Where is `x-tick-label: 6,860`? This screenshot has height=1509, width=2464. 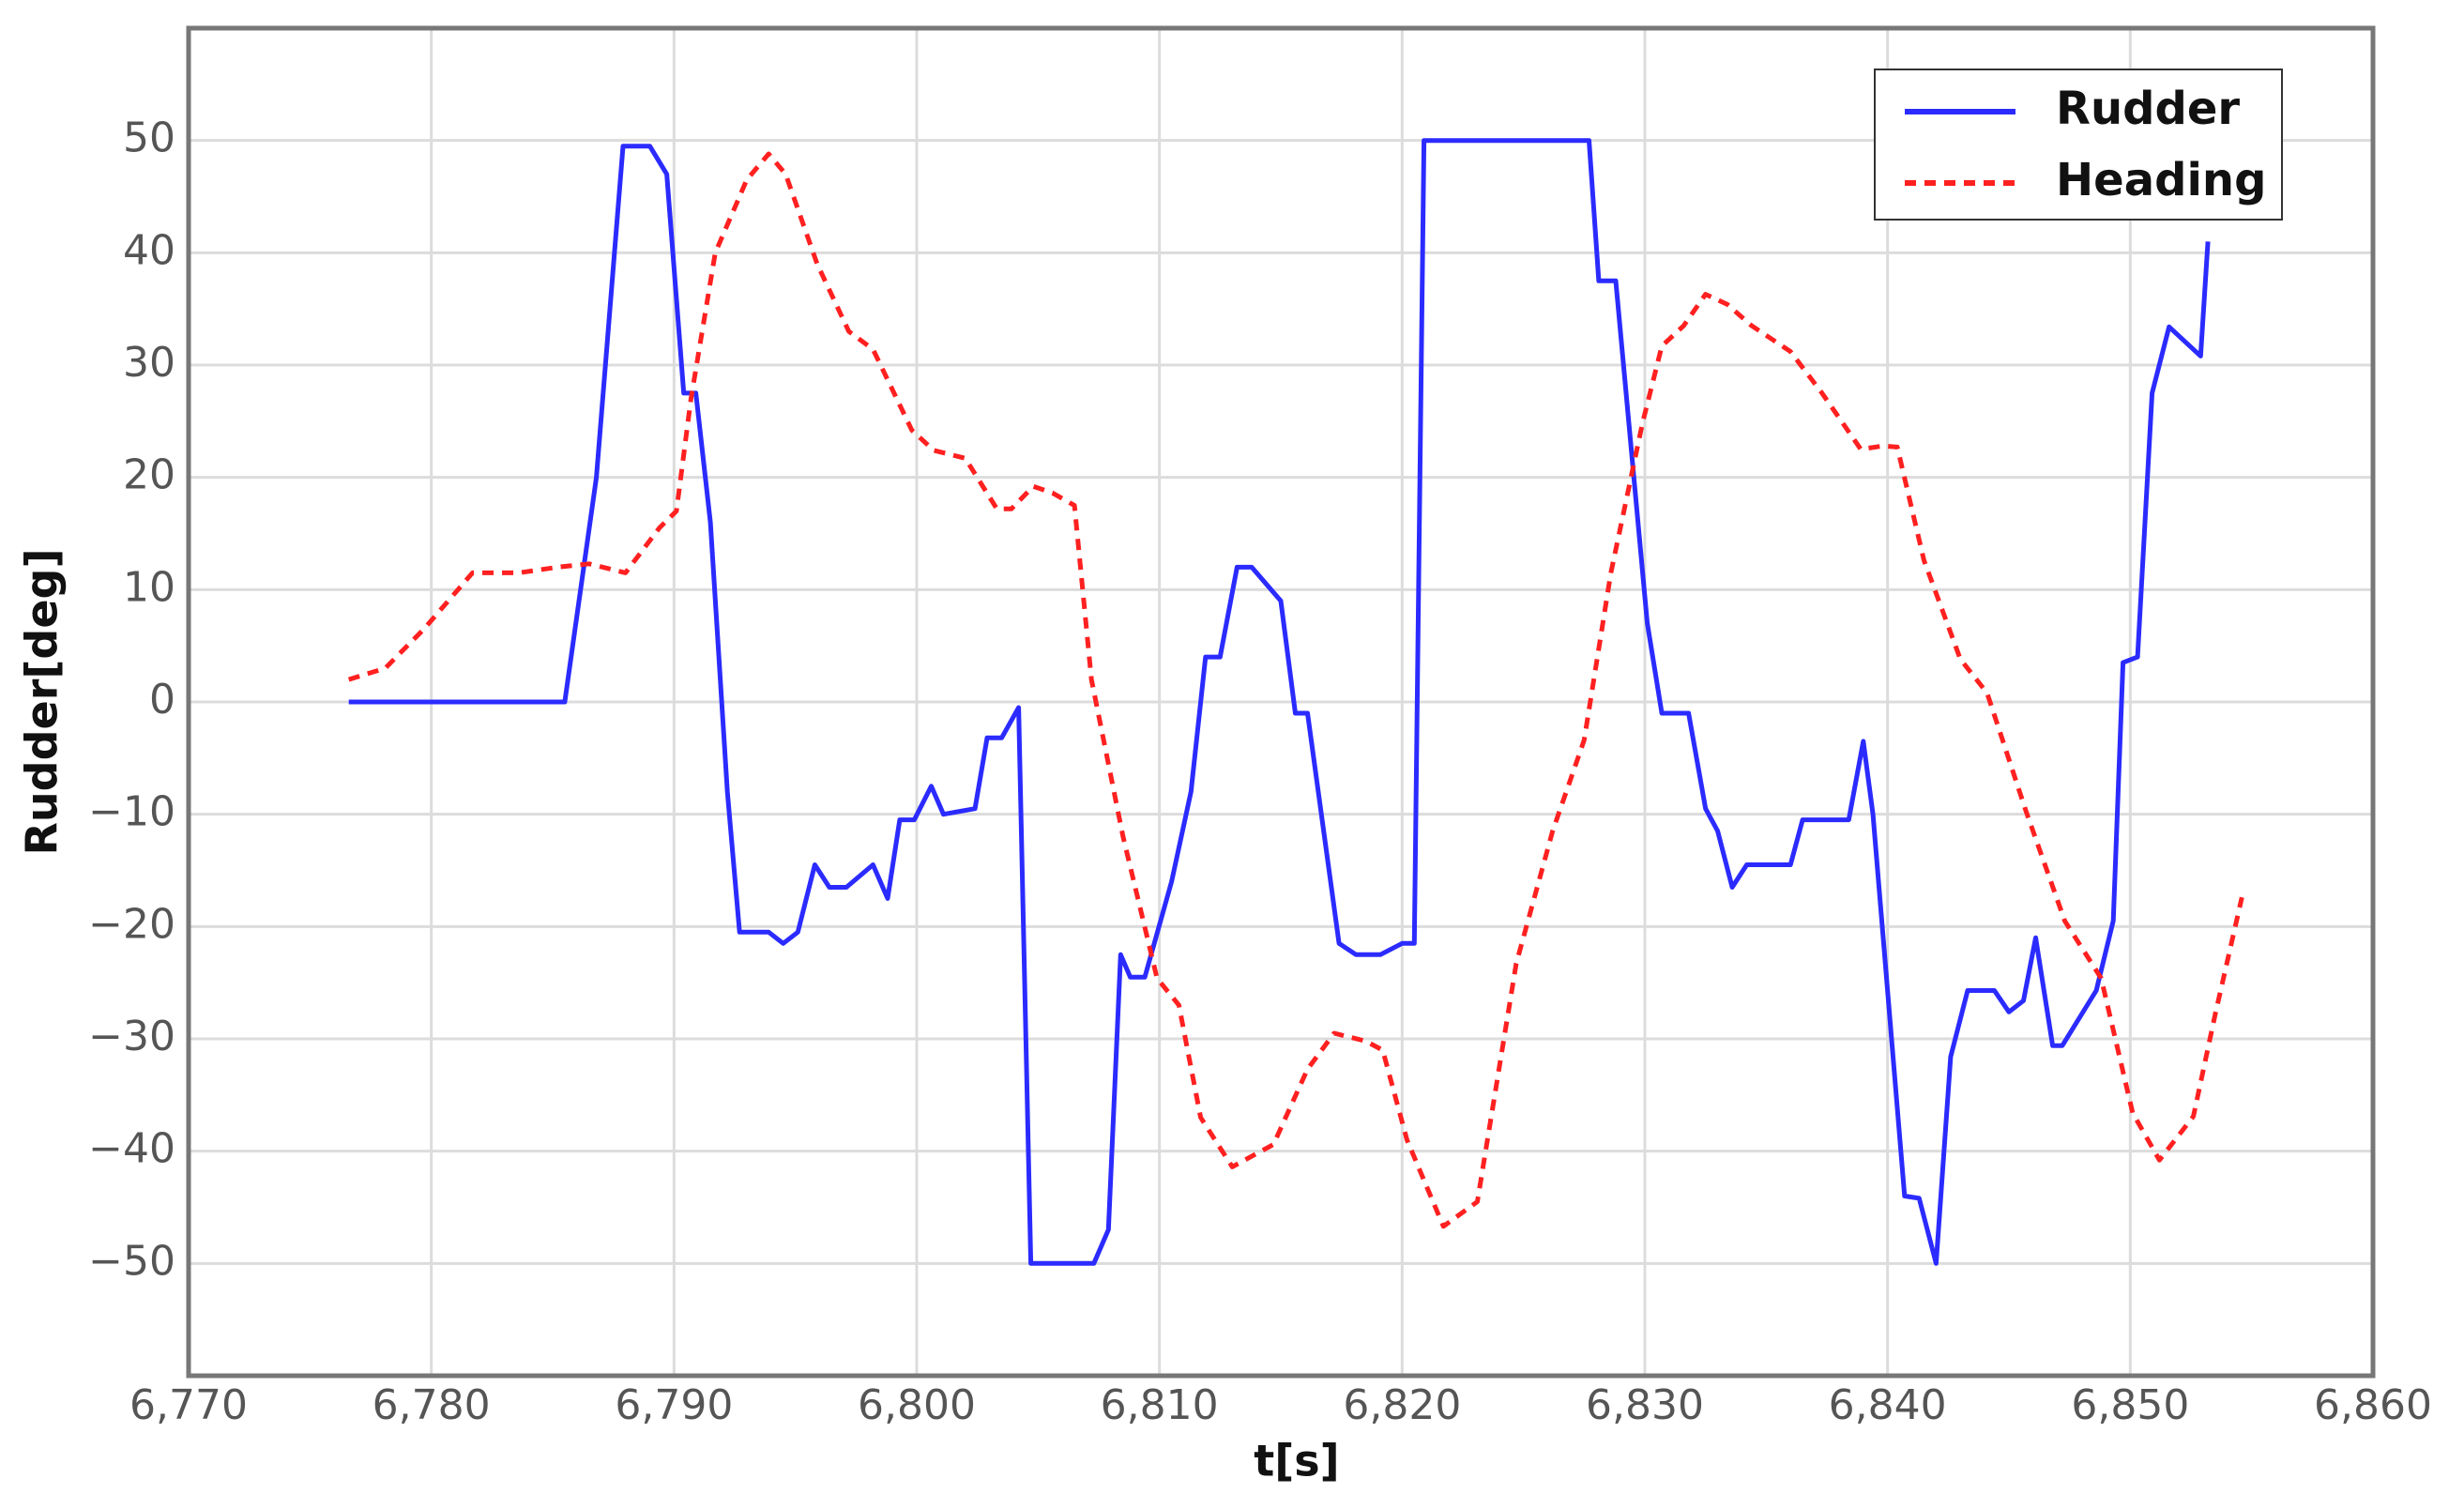 x-tick-label: 6,860 is located at coordinates (2373, 1405).